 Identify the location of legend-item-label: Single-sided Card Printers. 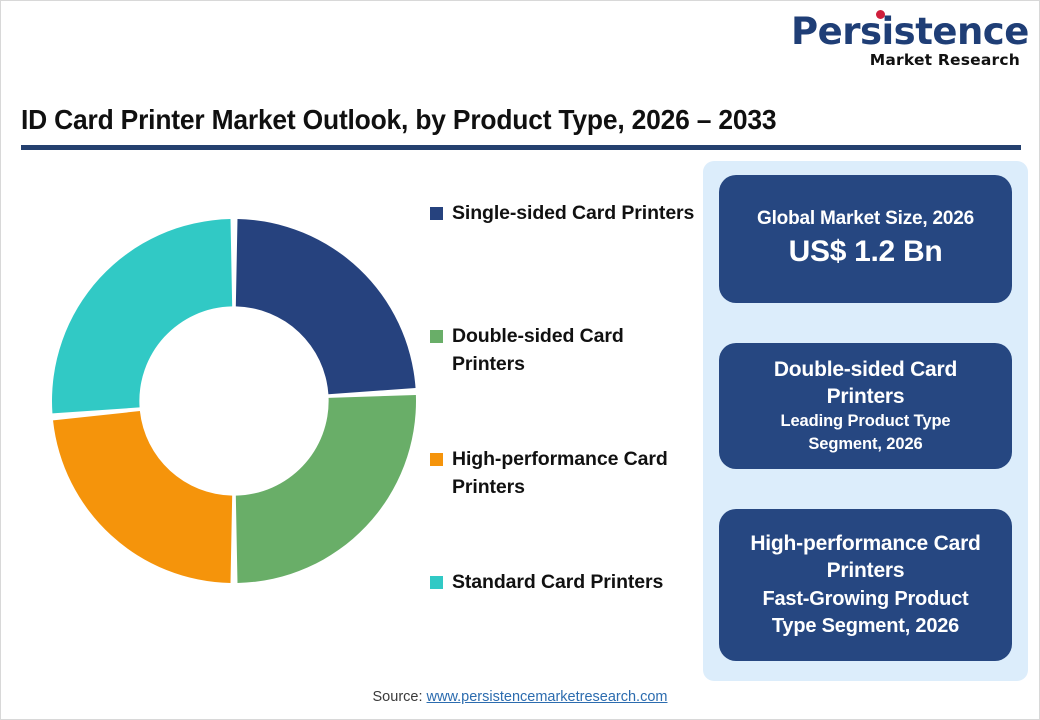
(573, 213).